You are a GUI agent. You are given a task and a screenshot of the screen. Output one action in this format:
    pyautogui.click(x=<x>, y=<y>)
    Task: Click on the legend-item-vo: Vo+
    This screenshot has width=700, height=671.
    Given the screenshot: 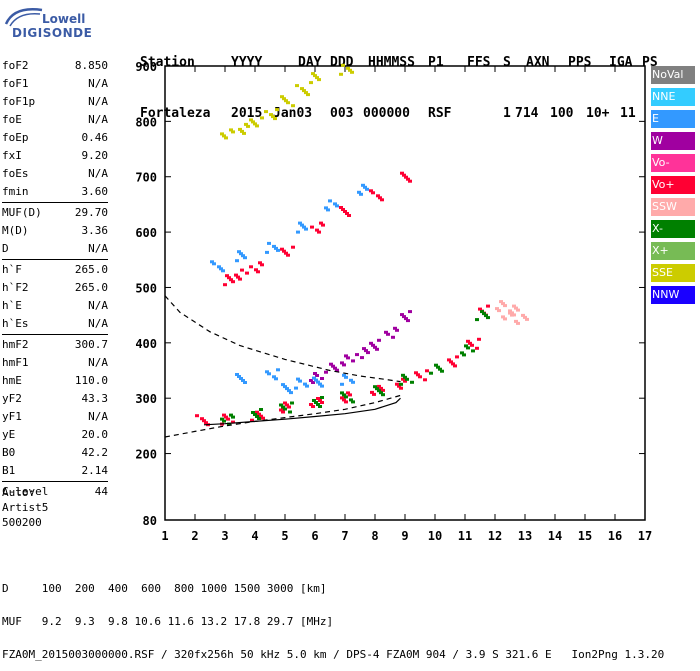 What is the action you would take?
    pyautogui.click(x=673, y=185)
    